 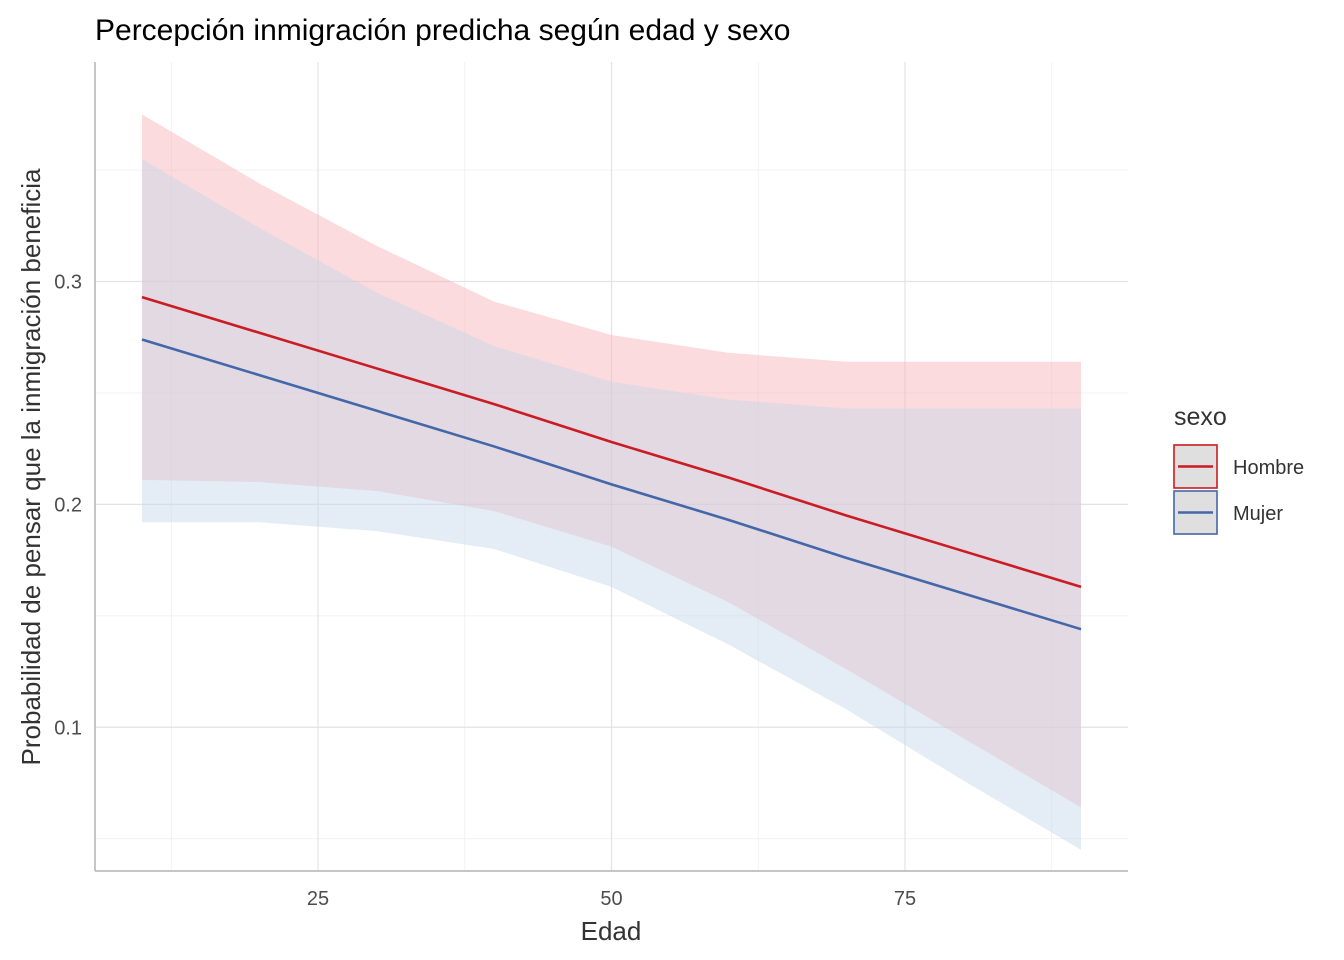 I want to click on x-tick-labels: 25 50 75, so click(x=611, y=899).